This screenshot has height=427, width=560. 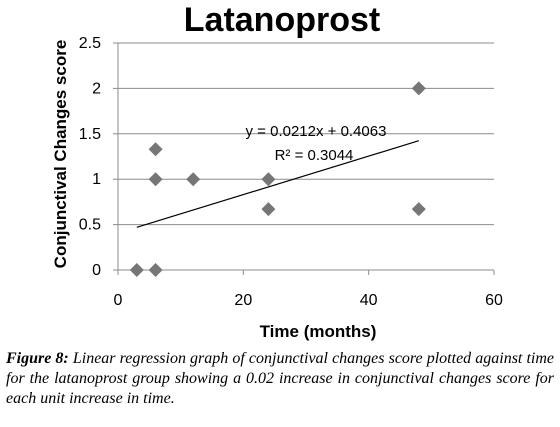 What do you see at coordinates (96, 179) in the screenshot?
I see `y-tick-label: 1` at bounding box center [96, 179].